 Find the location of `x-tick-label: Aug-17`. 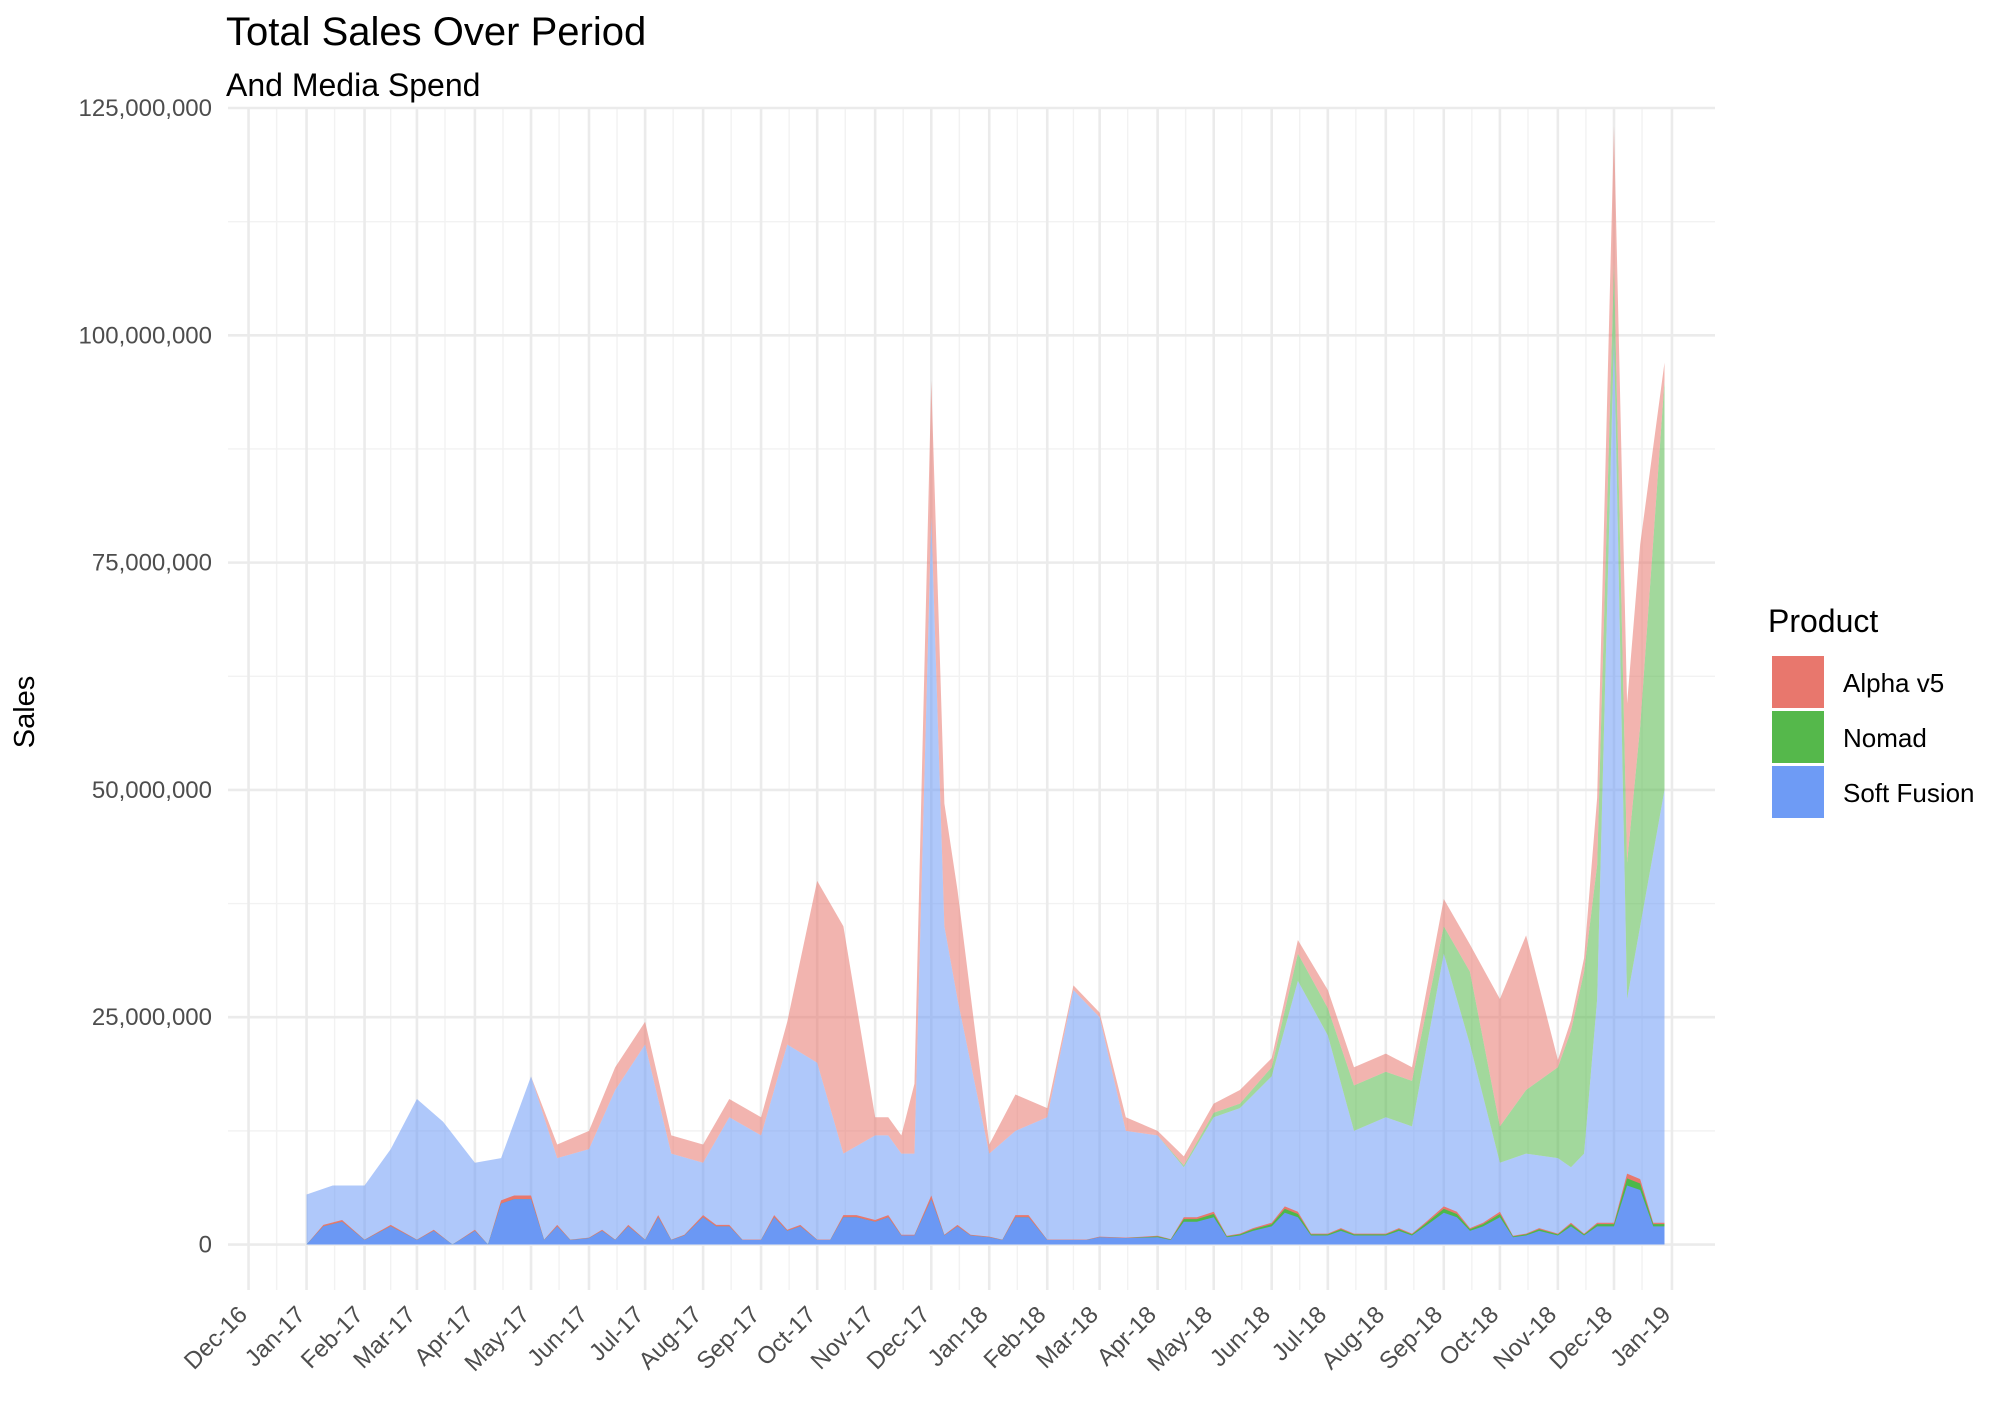

x-tick-label: Aug-17 is located at coordinates (671, 1338).